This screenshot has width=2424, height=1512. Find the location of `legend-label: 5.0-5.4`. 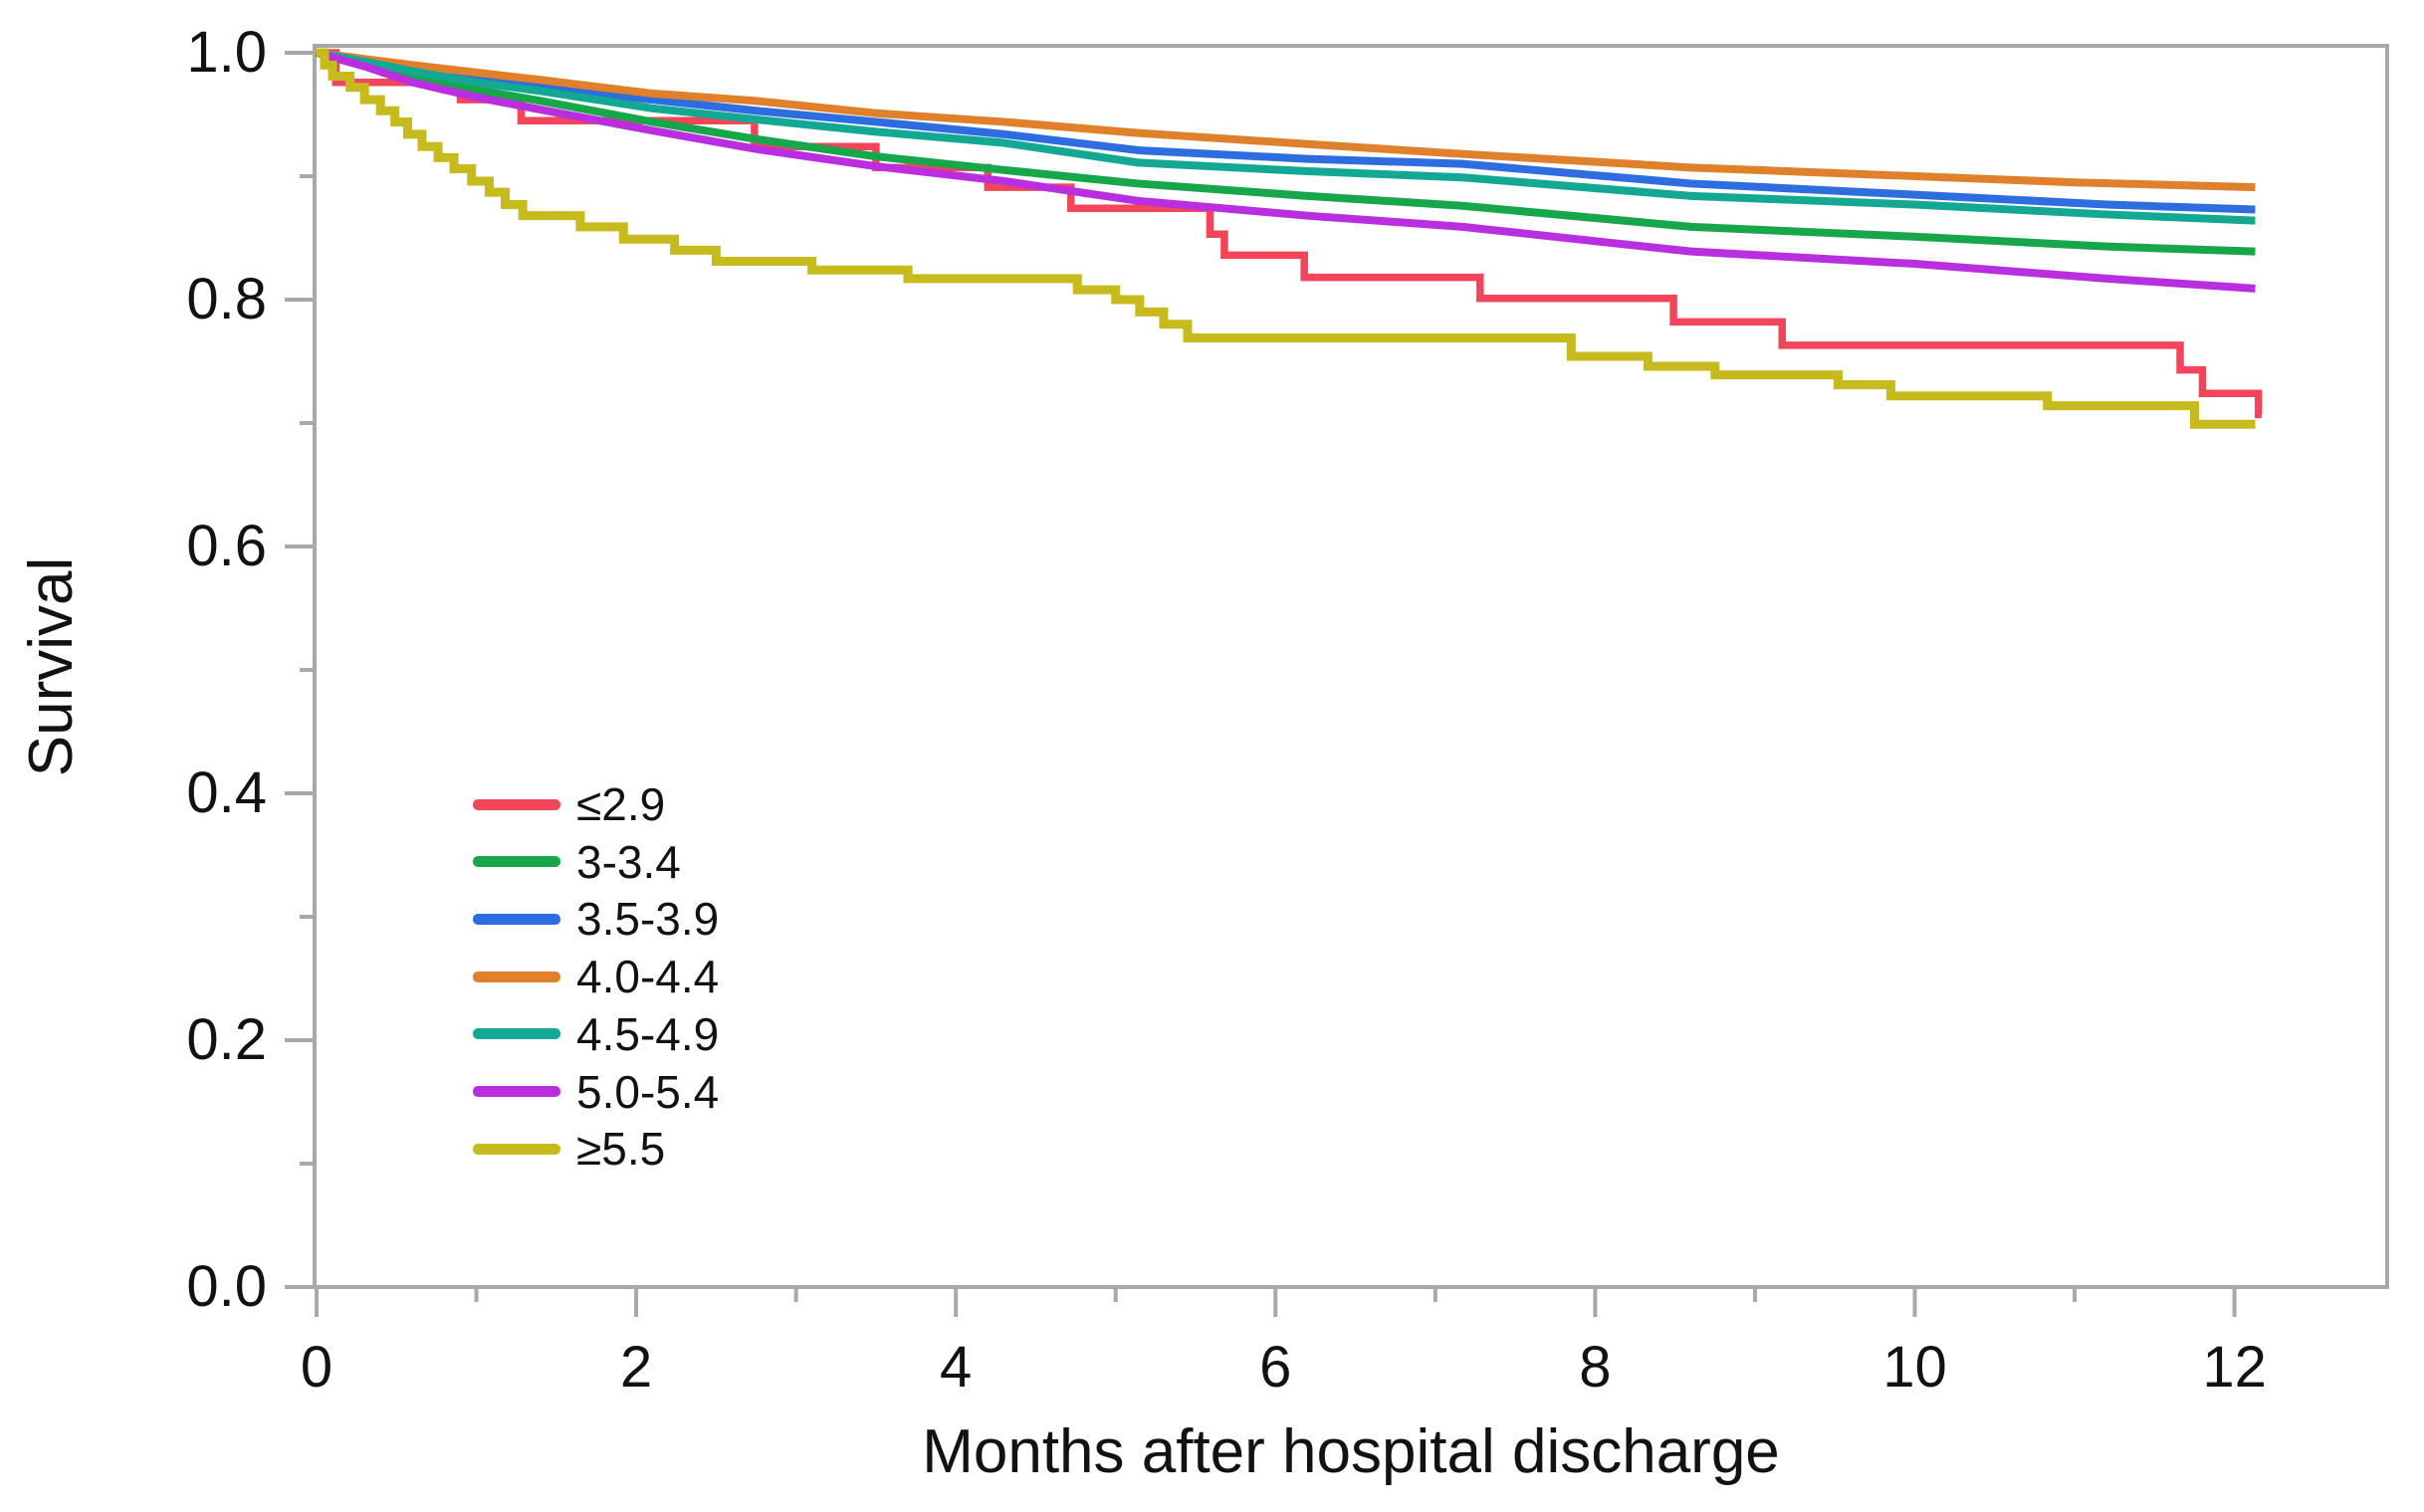

legend-label: 5.0-5.4 is located at coordinates (648, 1091).